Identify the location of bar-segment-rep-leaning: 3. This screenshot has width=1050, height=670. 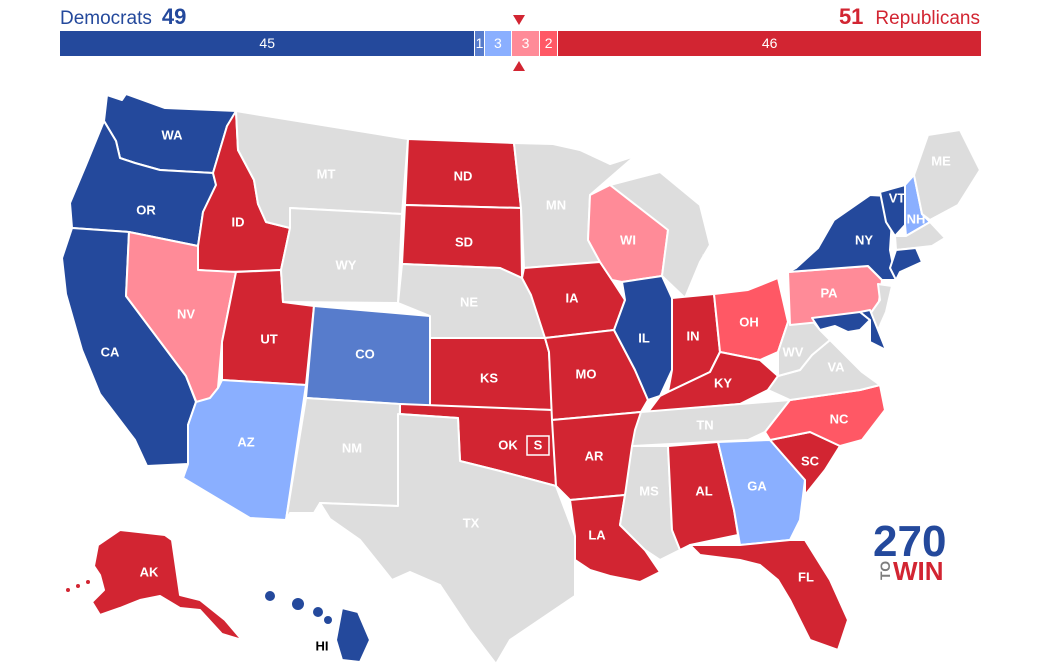
(525, 43).